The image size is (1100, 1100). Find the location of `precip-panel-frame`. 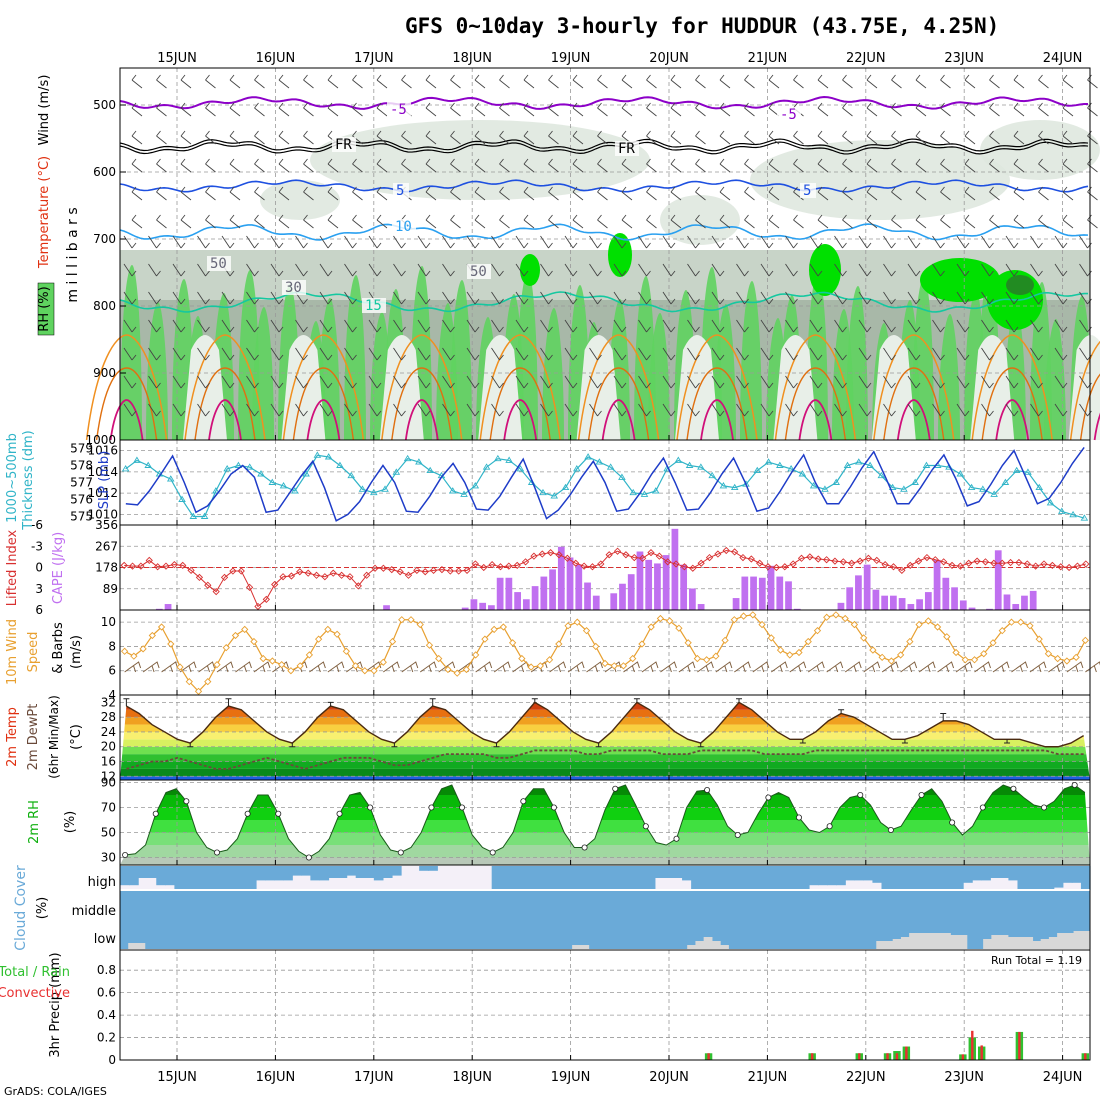

precip-panel-frame is located at coordinates (605, 1005).